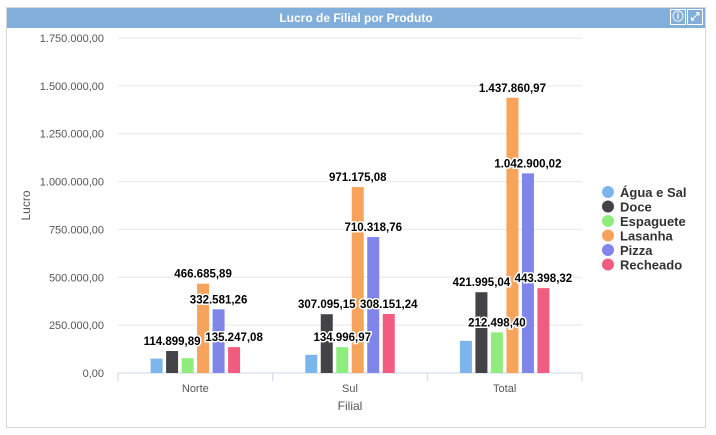 The image size is (716, 435). I want to click on data-label: 332.581,26, so click(219, 300).